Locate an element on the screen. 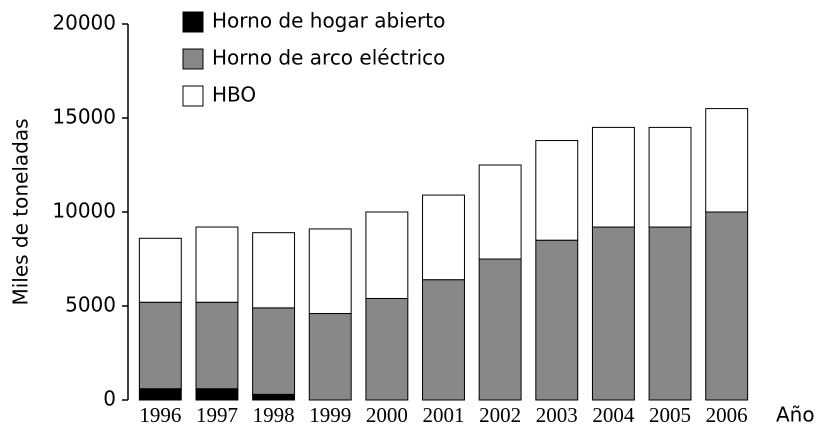 This screenshot has height=432, width=822. x-tick-label: 2002 is located at coordinates (500, 415).